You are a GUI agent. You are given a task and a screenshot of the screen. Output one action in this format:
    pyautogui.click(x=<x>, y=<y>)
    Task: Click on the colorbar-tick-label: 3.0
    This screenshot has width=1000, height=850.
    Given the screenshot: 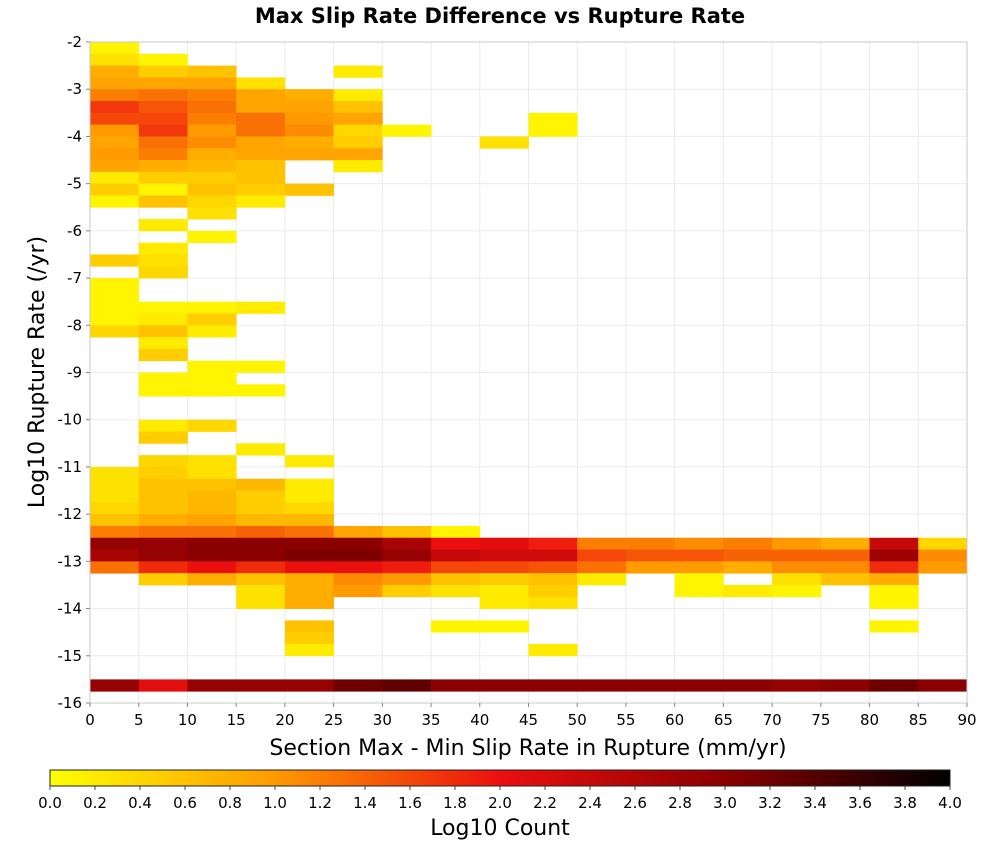 What is the action you would take?
    pyautogui.click(x=725, y=803)
    